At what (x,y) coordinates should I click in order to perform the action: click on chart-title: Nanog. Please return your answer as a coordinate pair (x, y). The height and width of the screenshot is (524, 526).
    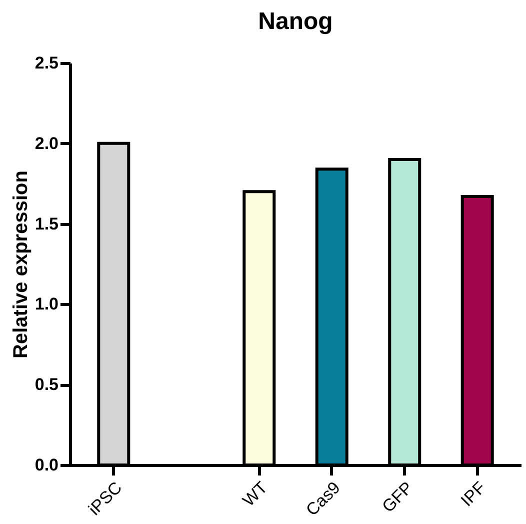
    Looking at the image, I should click on (295, 21).